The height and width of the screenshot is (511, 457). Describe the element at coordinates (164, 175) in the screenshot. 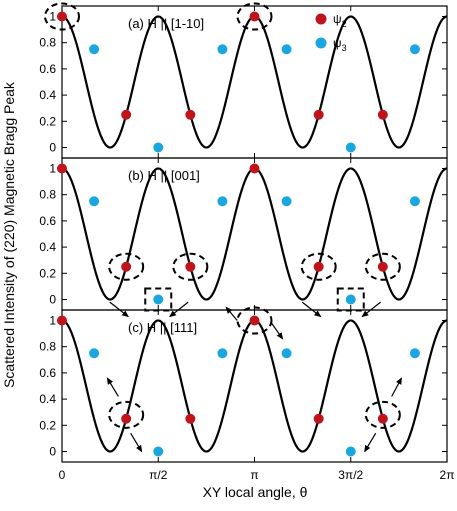

I see `panel-label: (b) H || [001]` at that location.